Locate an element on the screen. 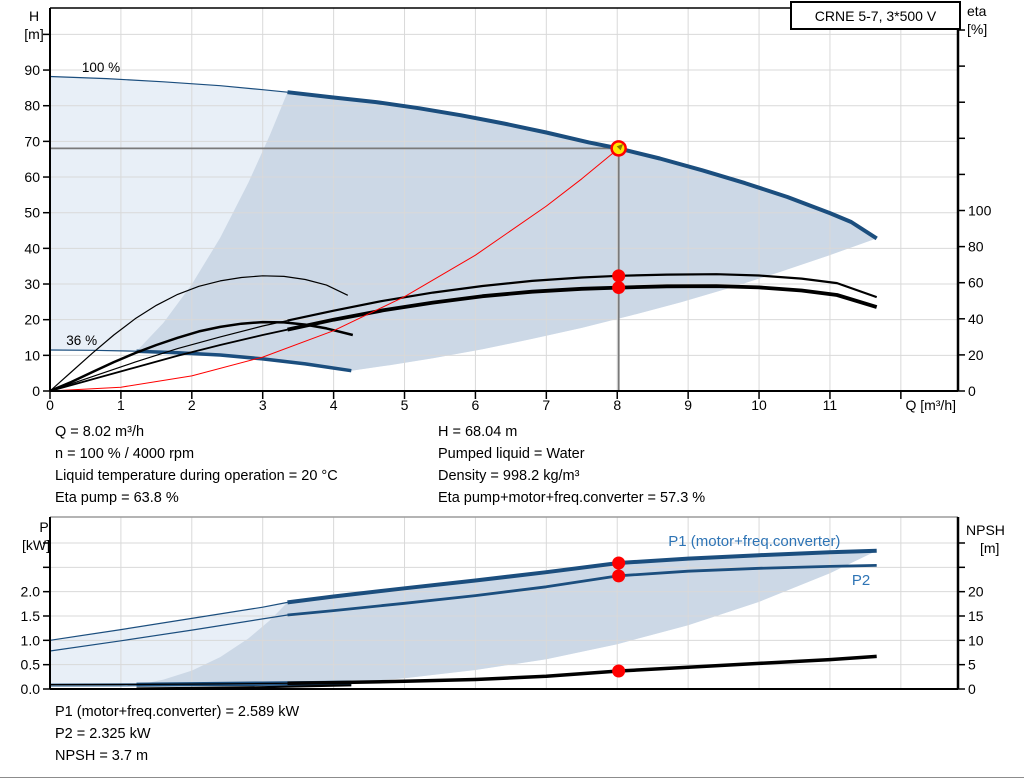 The width and height of the screenshot is (1024, 781). left-axis-tick-label: 60 is located at coordinates (32, 177).